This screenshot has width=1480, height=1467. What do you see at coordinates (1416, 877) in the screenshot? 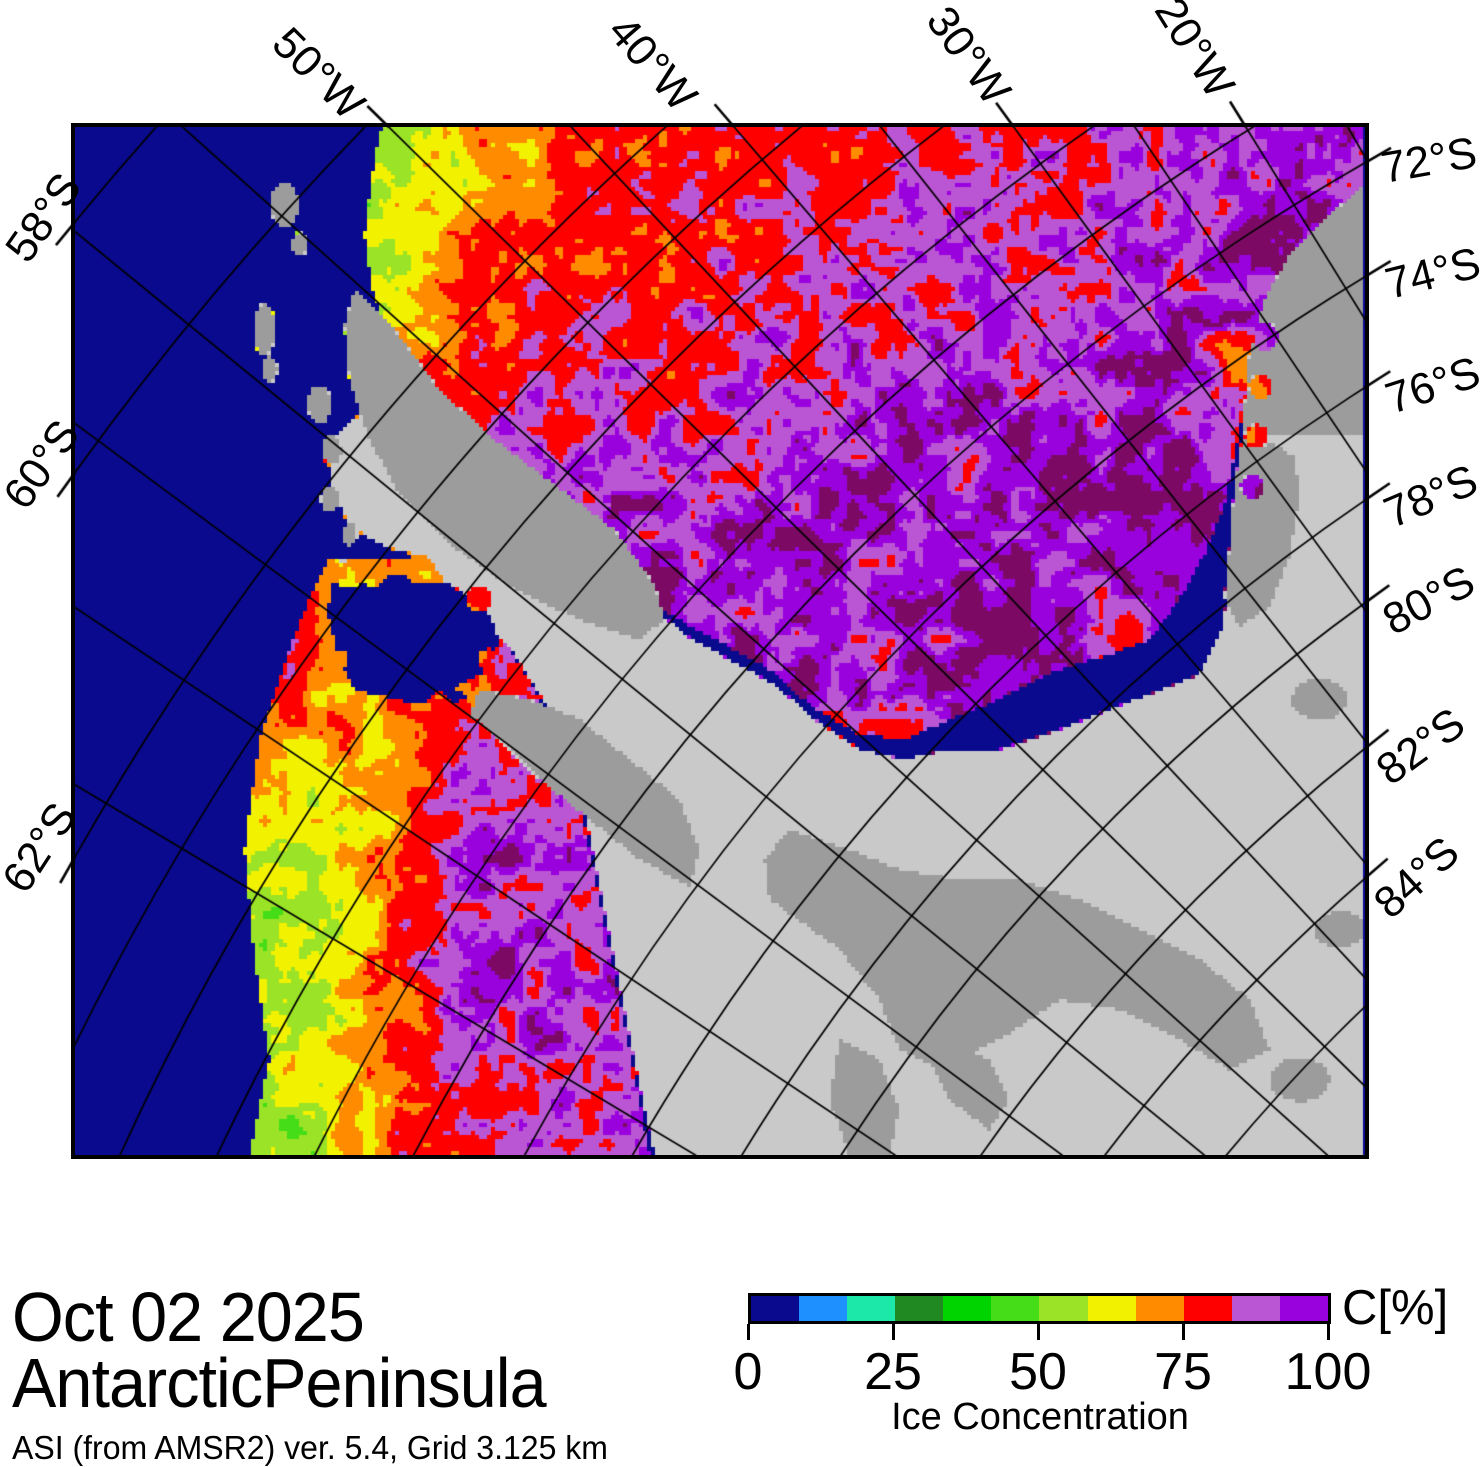
I see `latitude-label: 84°S` at bounding box center [1416, 877].